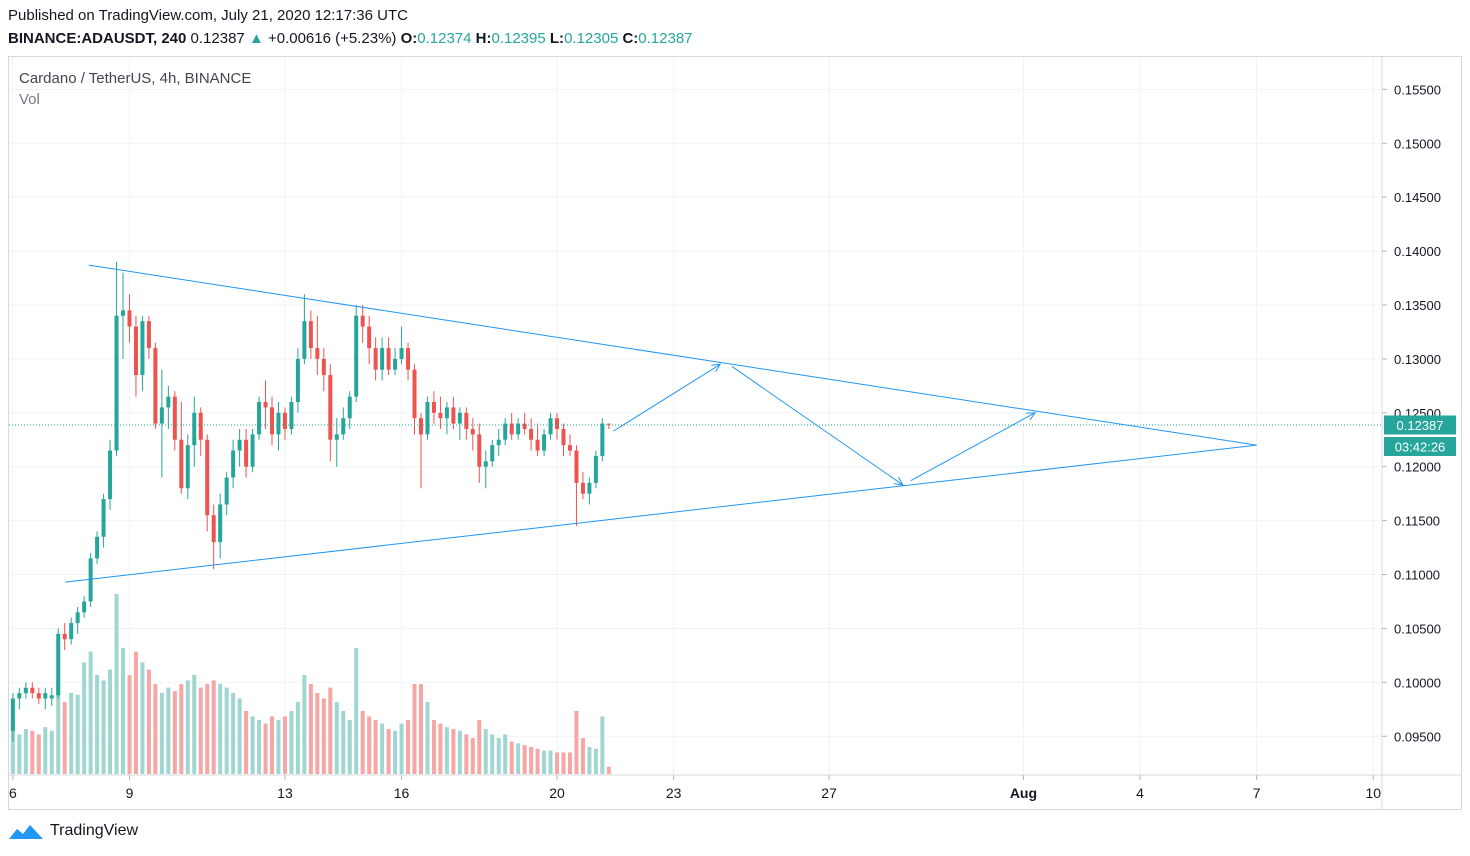 The height and width of the screenshot is (856, 1470). I want to click on tradingview-logo-icon, so click(26, 832).